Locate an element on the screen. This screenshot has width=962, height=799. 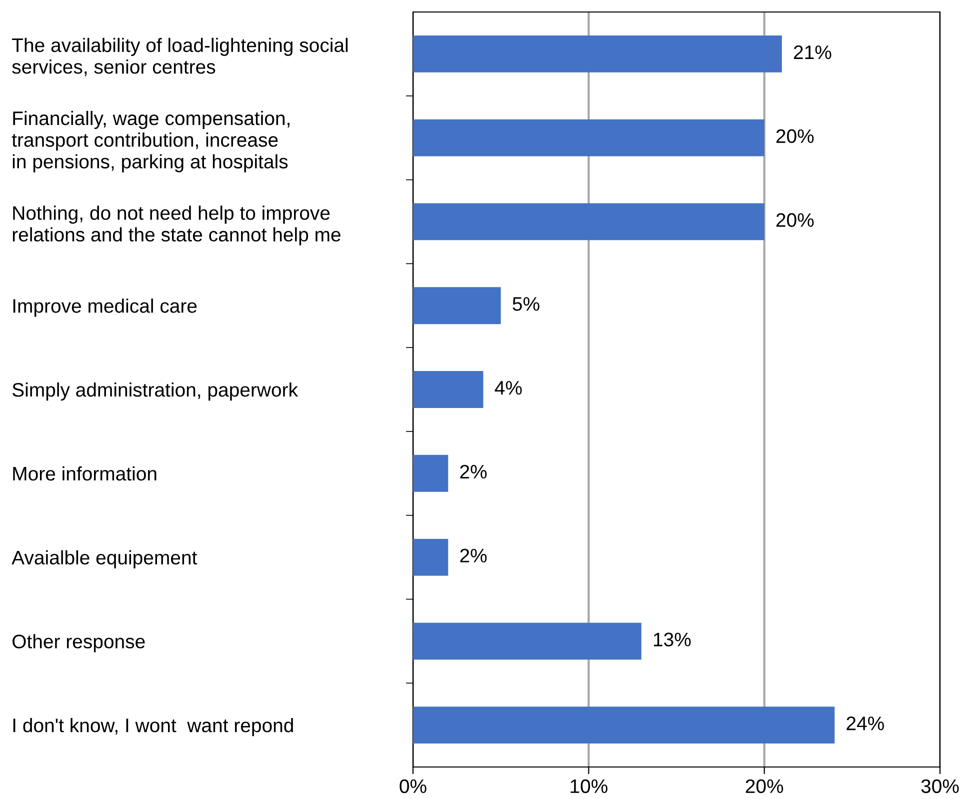
y-tick-label: Nothing, do not need help to improve relations and the state cannot help me is located at coordinates (176, 226).